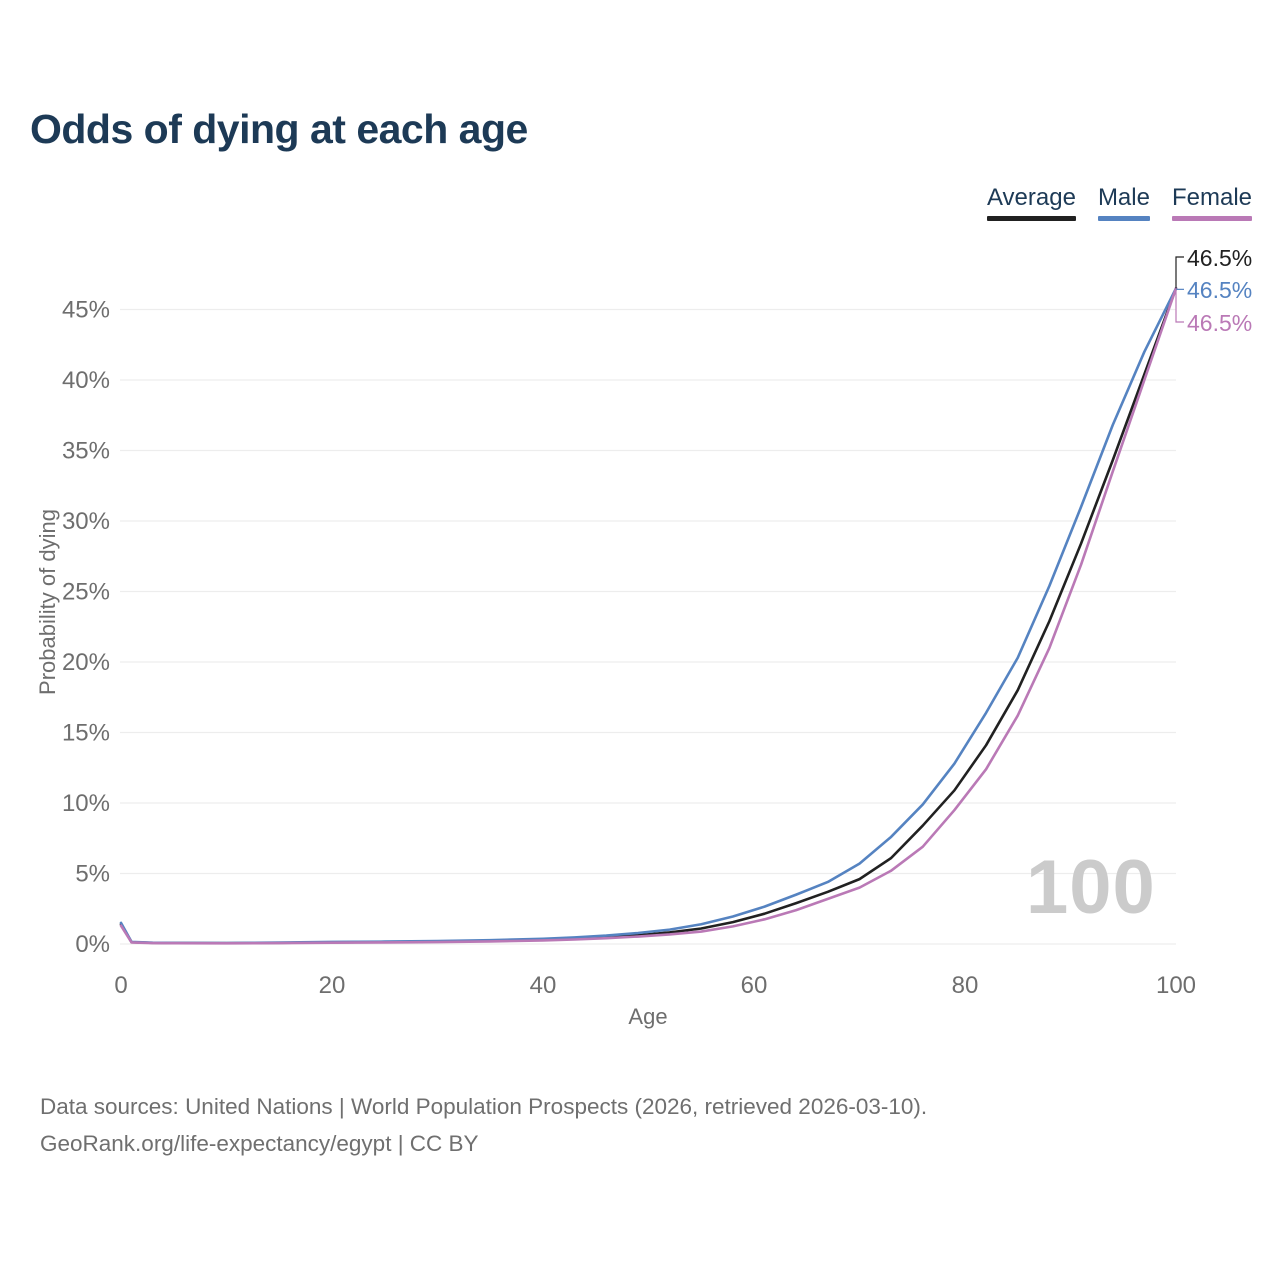  What do you see at coordinates (1176, 985) in the screenshot?
I see `x-tick-label: 100` at bounding box center [1176, 985].